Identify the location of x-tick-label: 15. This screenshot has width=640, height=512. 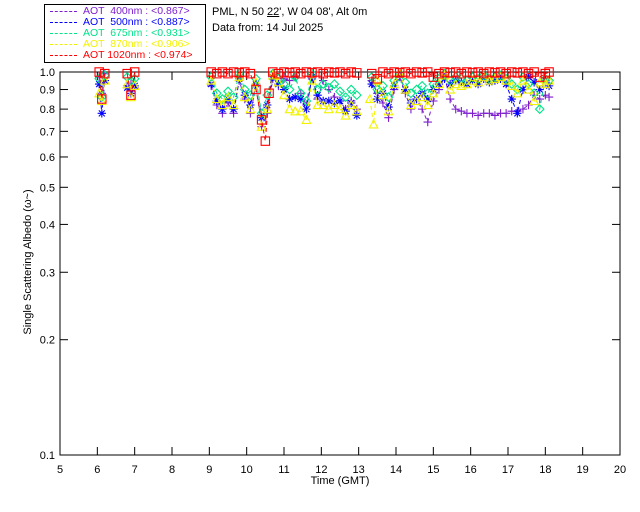
(433, 470).